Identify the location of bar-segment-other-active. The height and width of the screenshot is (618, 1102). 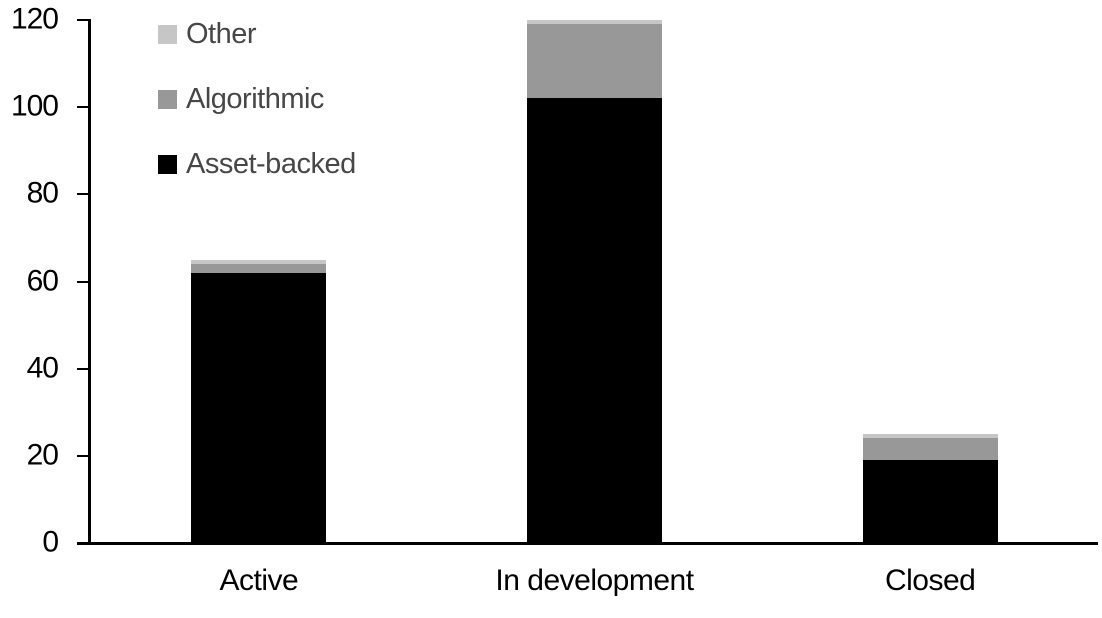
(259, 262).